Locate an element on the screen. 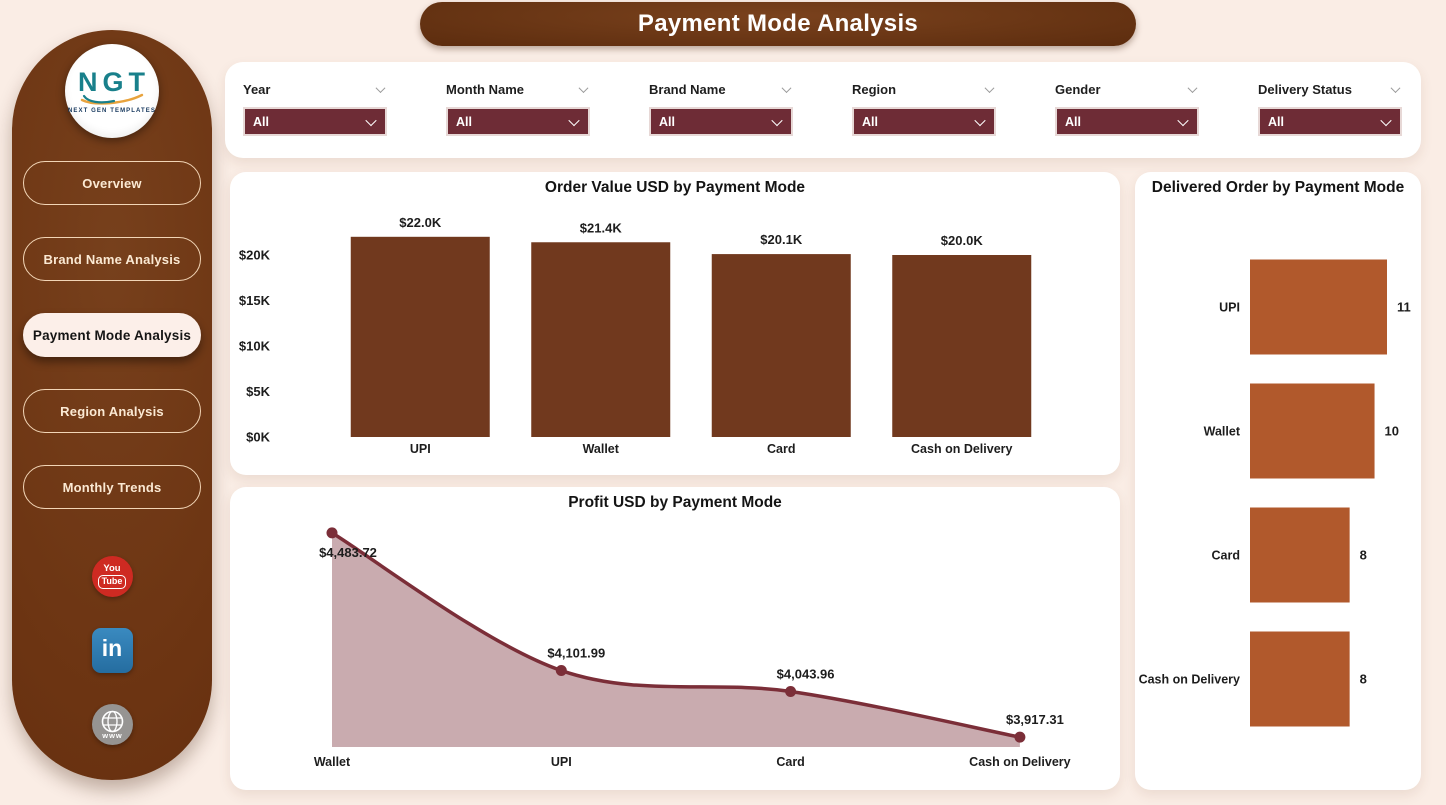 This screenshot has width=1446, height=805. filter-delivery-status-header: Delivery Status is located at coordinates (1330, 89).